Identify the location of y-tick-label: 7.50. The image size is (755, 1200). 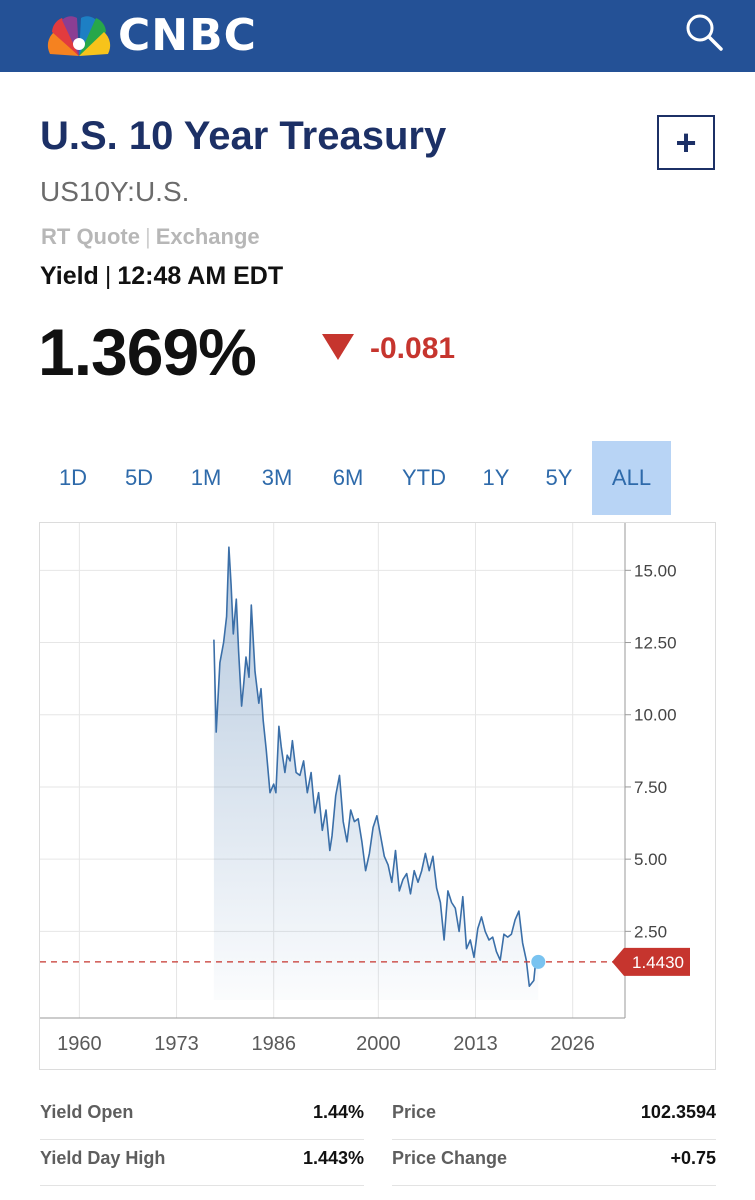
(650, 787).